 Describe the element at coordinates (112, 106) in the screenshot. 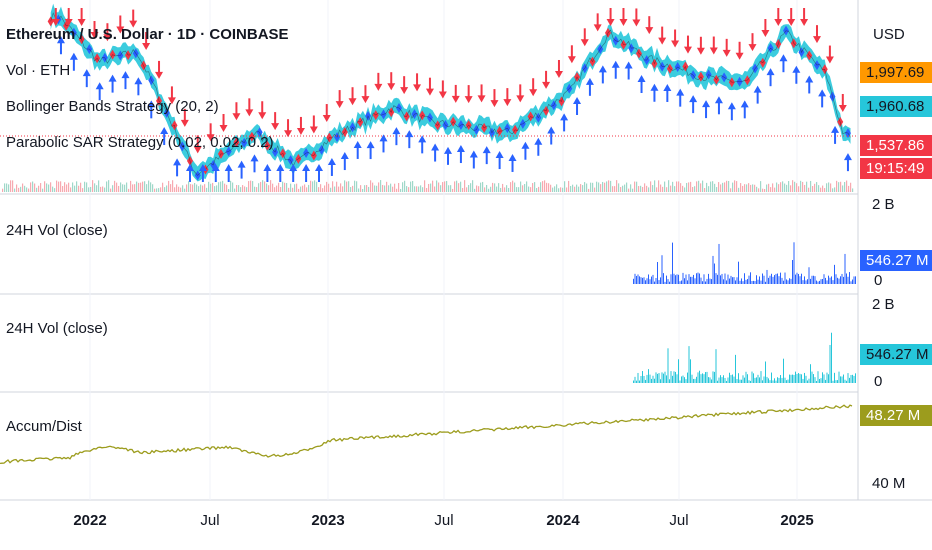

I see `indicator-bollinger: Bollinger Bands Strategy (20, 2)` at that location.